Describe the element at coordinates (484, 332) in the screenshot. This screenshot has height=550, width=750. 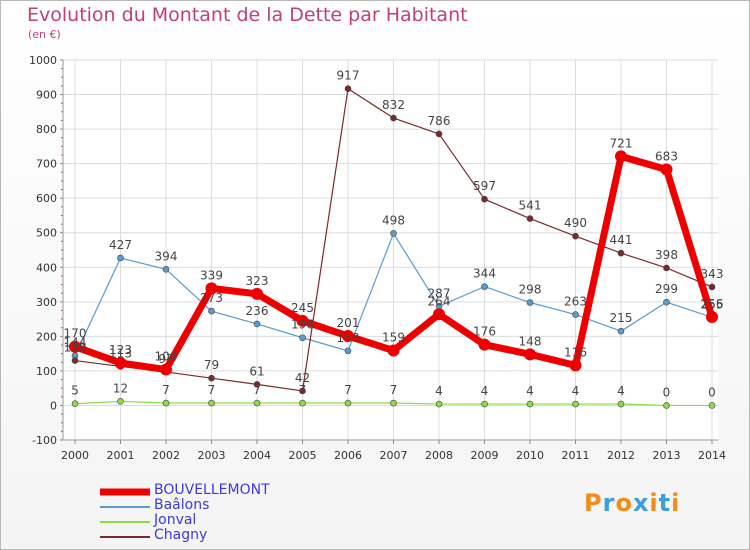
I see `data-label: 176` at that location.